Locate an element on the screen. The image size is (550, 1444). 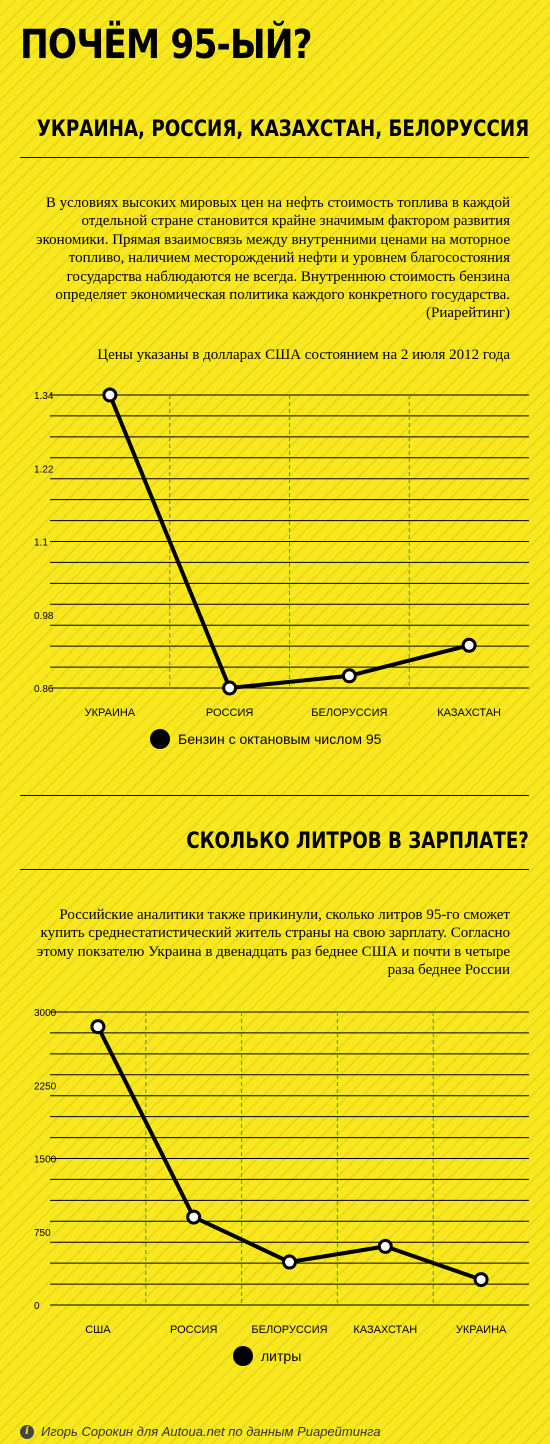
y-tick-label: 2250 is located at coordinates (45, 1086).